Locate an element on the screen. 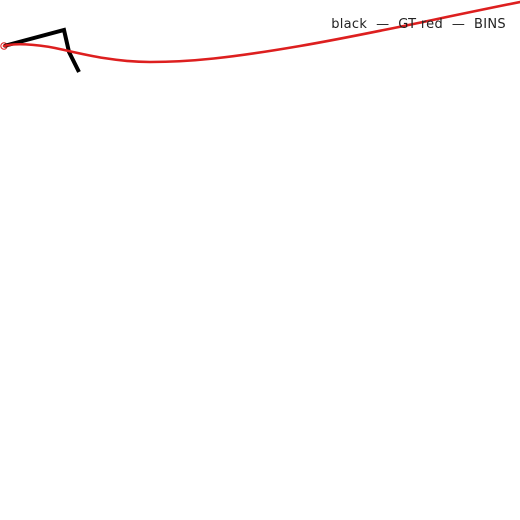 The image size is (520, 520). legend-text: black — GT red — BINS is located at coordinates (418, 24).